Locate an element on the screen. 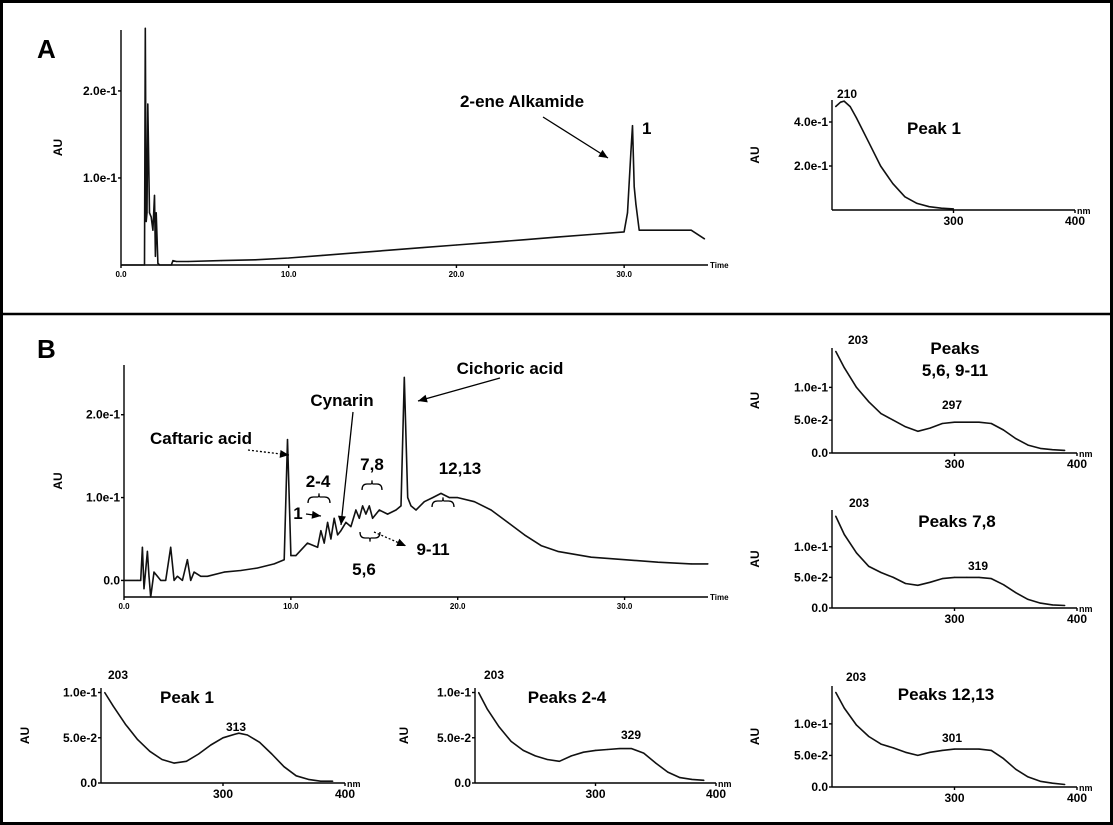  spectrum-title: Peak 1 is located at coordinates (187, 697).